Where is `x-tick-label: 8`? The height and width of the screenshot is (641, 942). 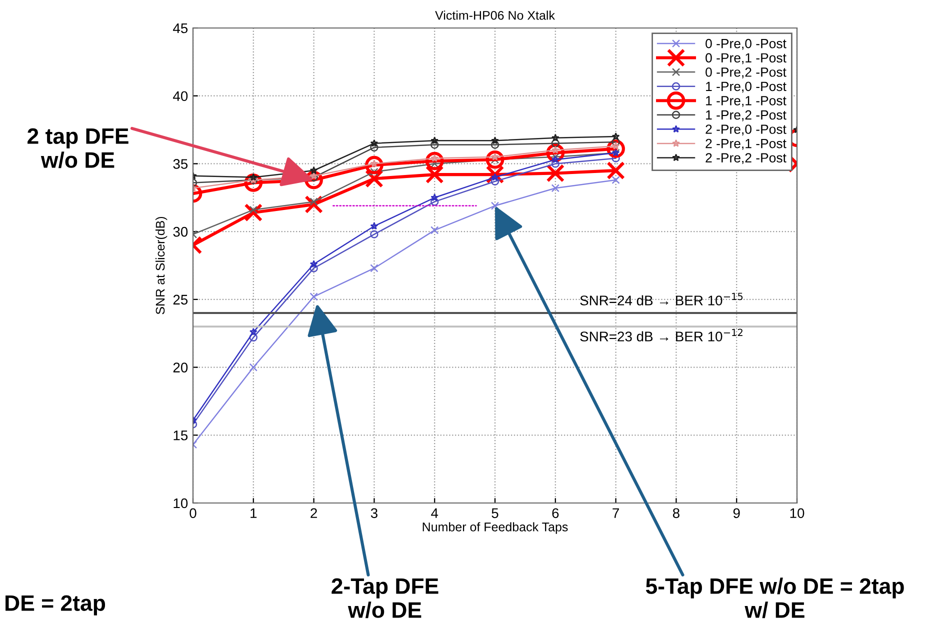 x-tick-label: 8 is located at coordinates (676, 513).